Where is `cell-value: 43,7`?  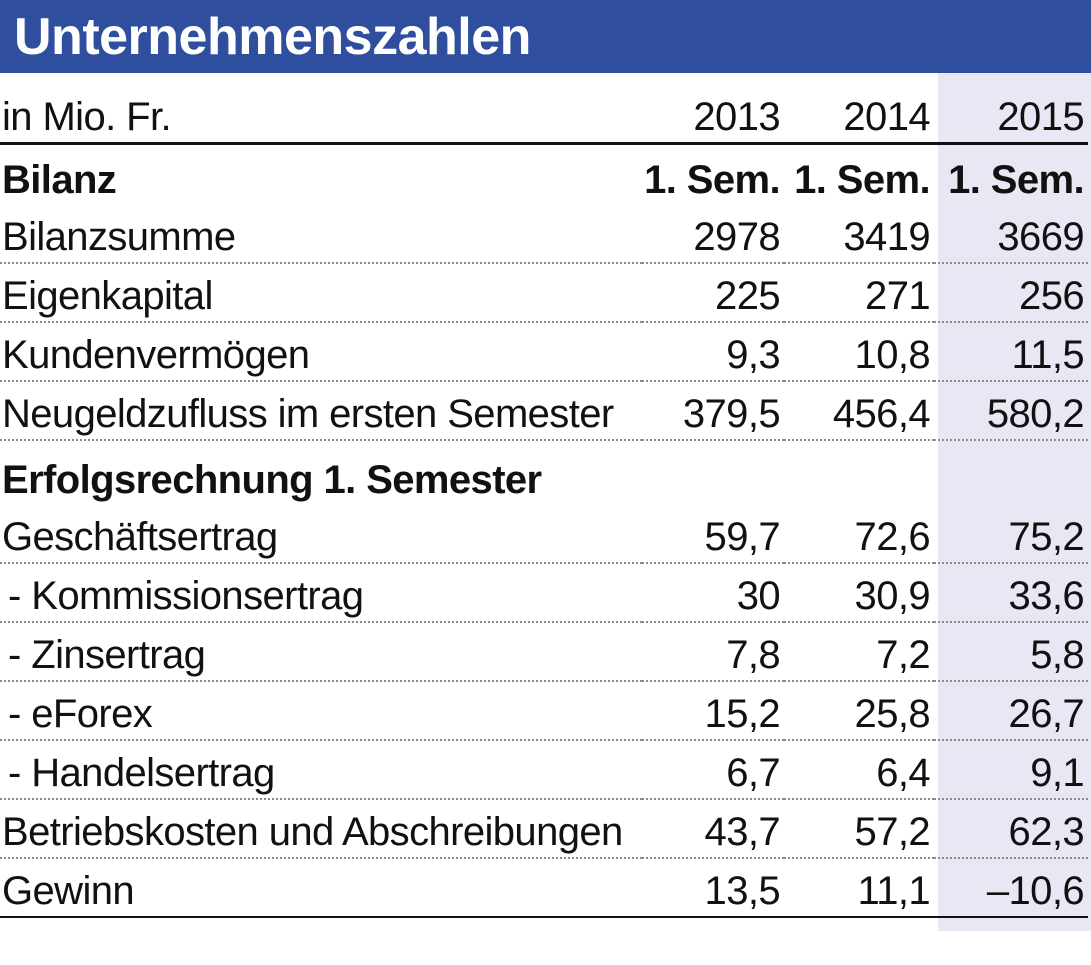
cell-value: 43,7 is located at coordinates (713, 829).